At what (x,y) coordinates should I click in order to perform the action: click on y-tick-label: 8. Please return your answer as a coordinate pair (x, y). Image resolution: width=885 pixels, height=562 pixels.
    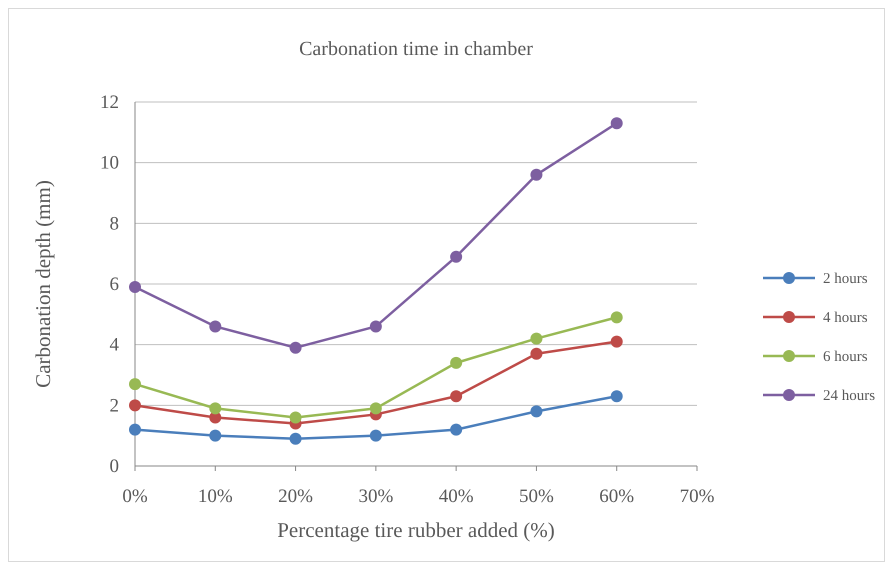
    Looking at the image, I should click on (114, 223).